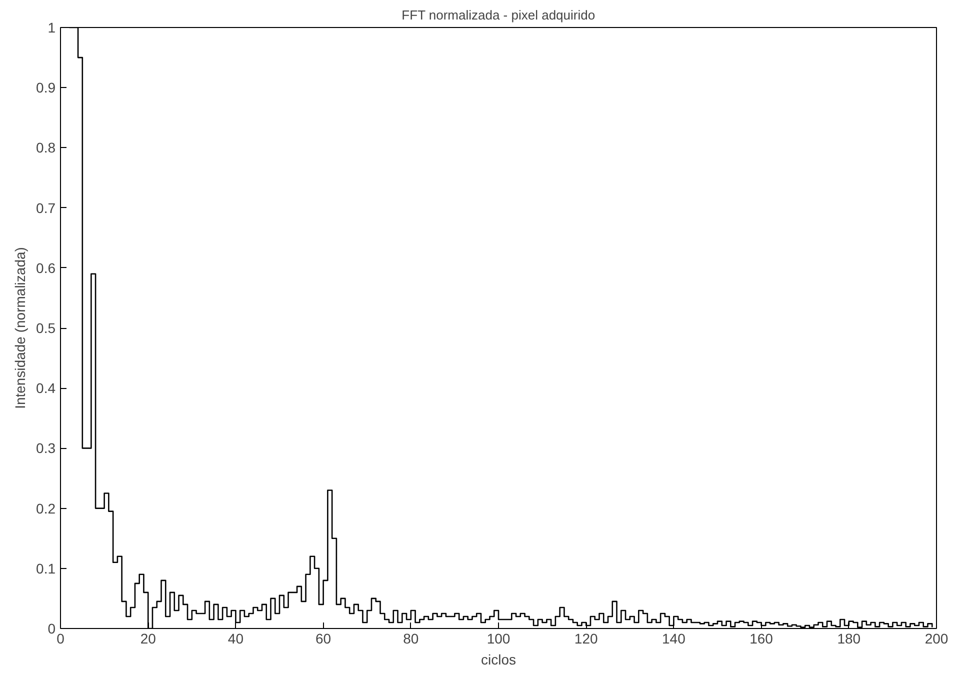  Describe the element at coordinates (46, 448) in the screenshot. I see `y-tick-label: 0.3` at that location.